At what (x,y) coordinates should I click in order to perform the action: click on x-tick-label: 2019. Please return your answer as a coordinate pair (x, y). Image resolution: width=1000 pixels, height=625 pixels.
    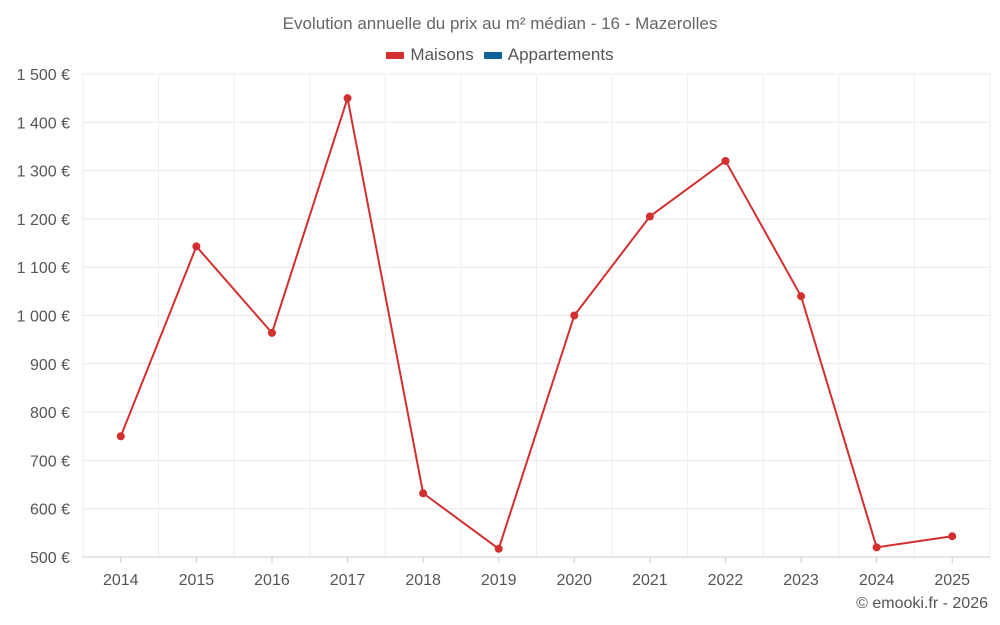
    Looking at the image, I should click on (499, 580).